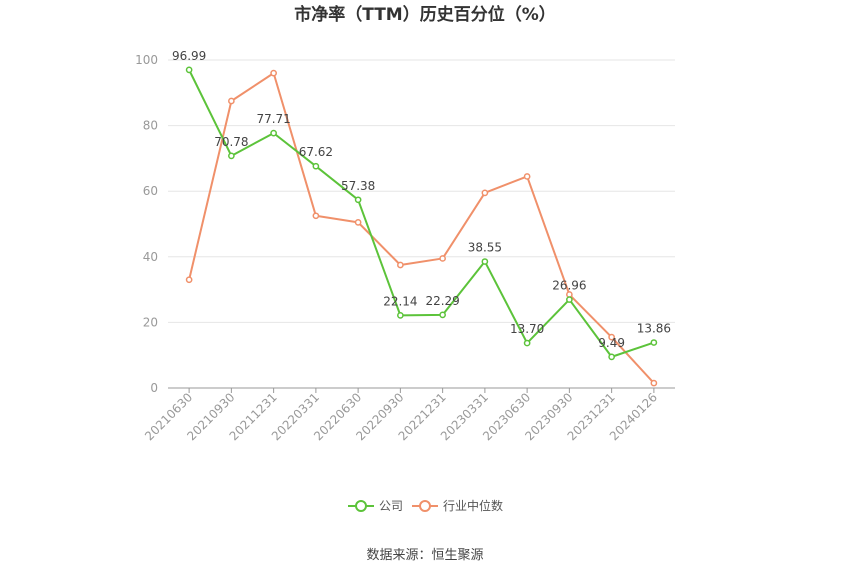 This screenshot has height=575, width=850. What do you see at coordinates (425, 14) in the screenshot?
I see `chart-title: 市净率（TTM）历史百分位（%）` at bounding box center [425, 14].